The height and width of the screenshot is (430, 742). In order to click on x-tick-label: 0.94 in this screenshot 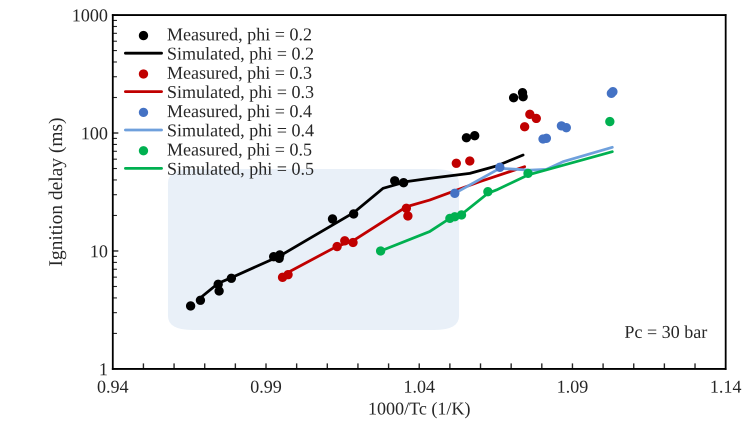, I will do `click(113, 386)`.